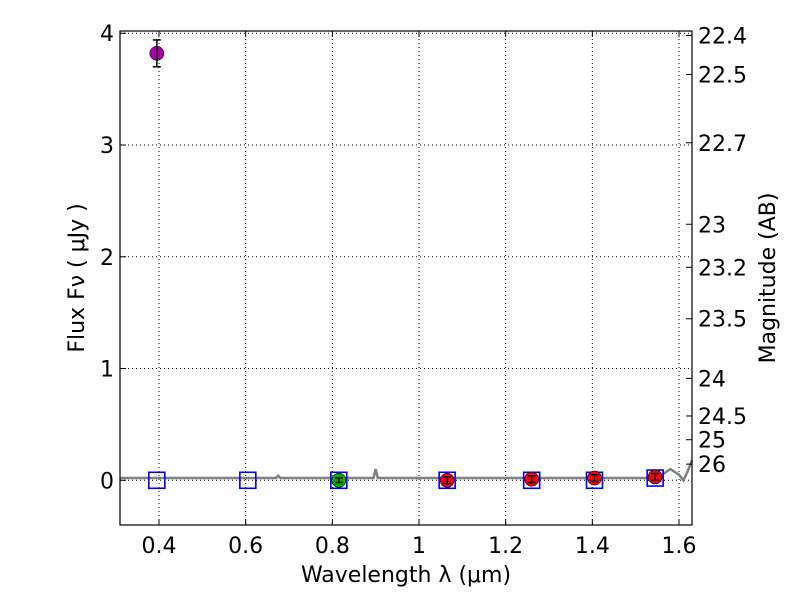  Describe the element at coordinates (722, 144) in the screenshot. I see `magnitude-tick-label: 22.7` at that location.